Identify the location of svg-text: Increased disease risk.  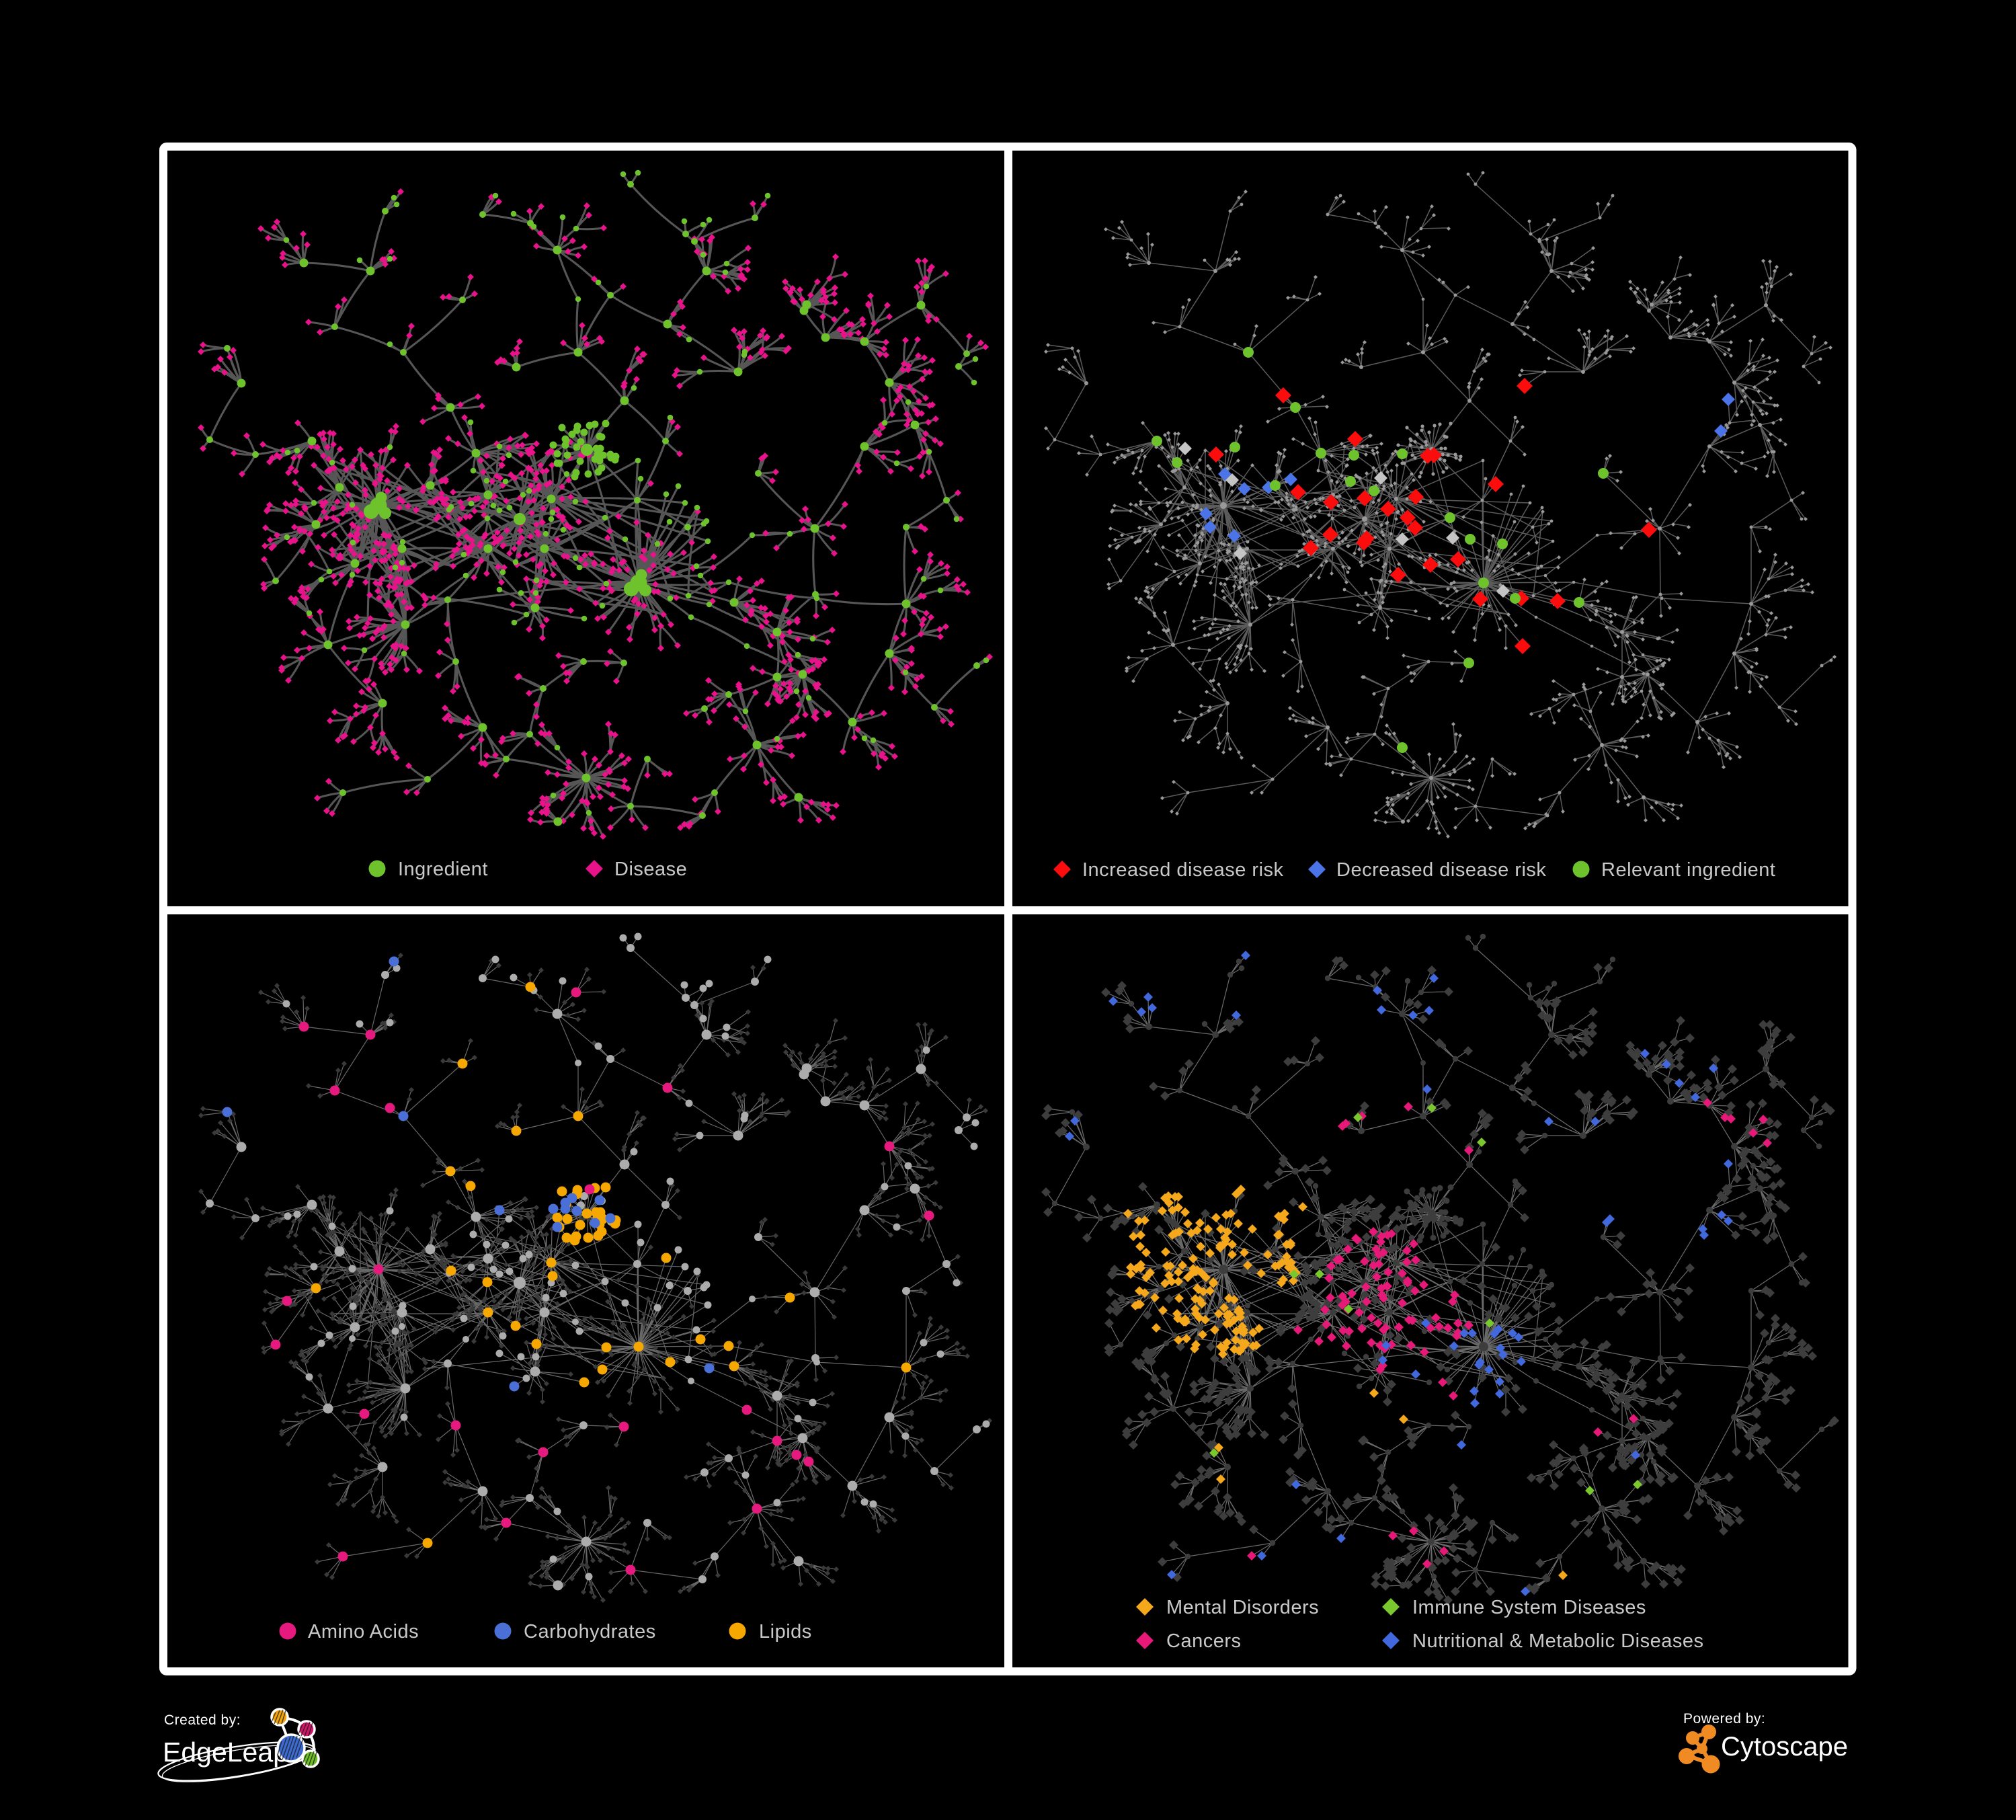
(1183, 870).